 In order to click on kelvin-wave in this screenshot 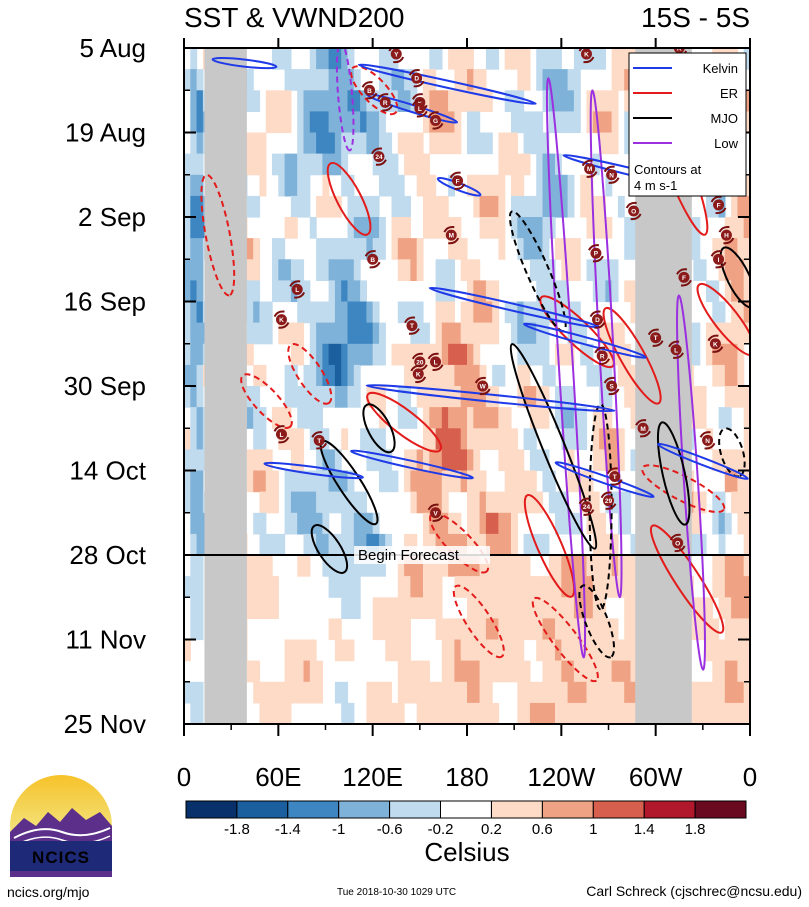, I will do `click(604, 479)`.